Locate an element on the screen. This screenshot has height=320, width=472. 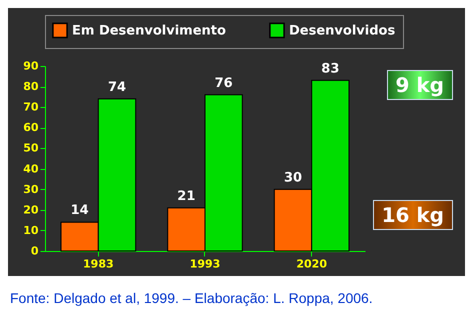
y-tick-label: 80 is located at coordinates (31, 87).